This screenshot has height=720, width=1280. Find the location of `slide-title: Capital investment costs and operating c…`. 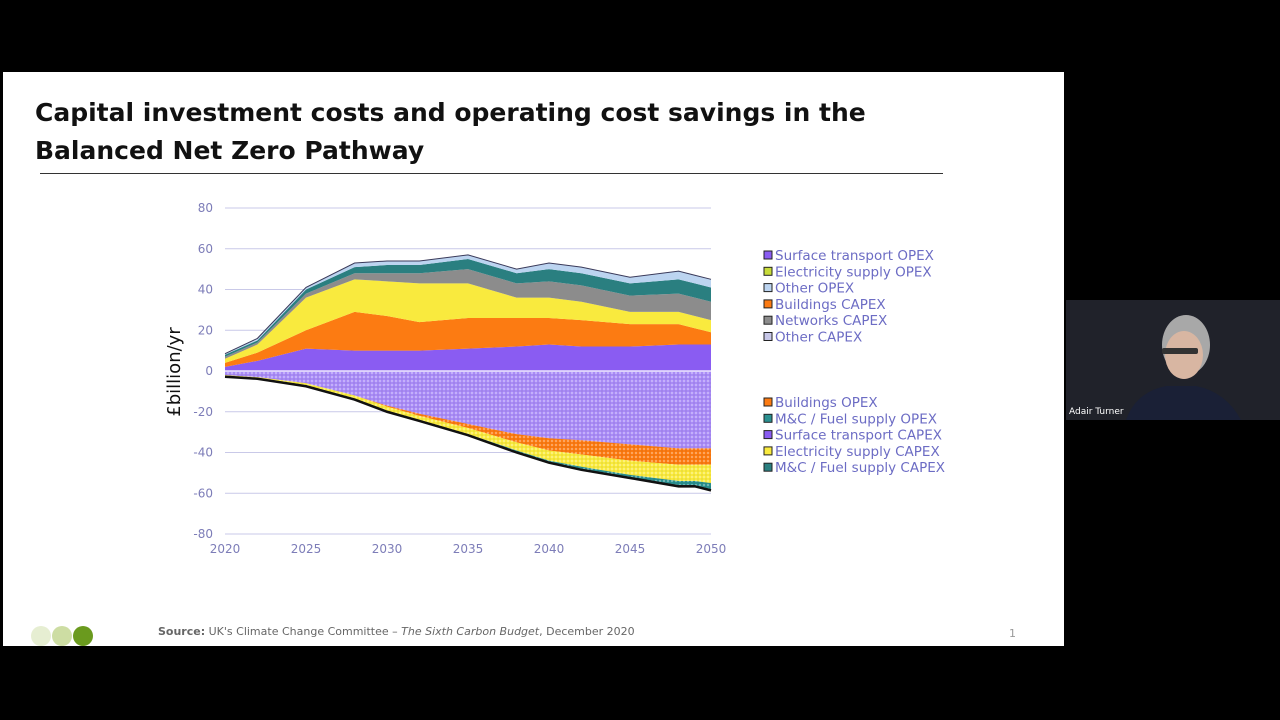

slide-title: Capital investment costs and operating c… is located at coordinates (450, 131).